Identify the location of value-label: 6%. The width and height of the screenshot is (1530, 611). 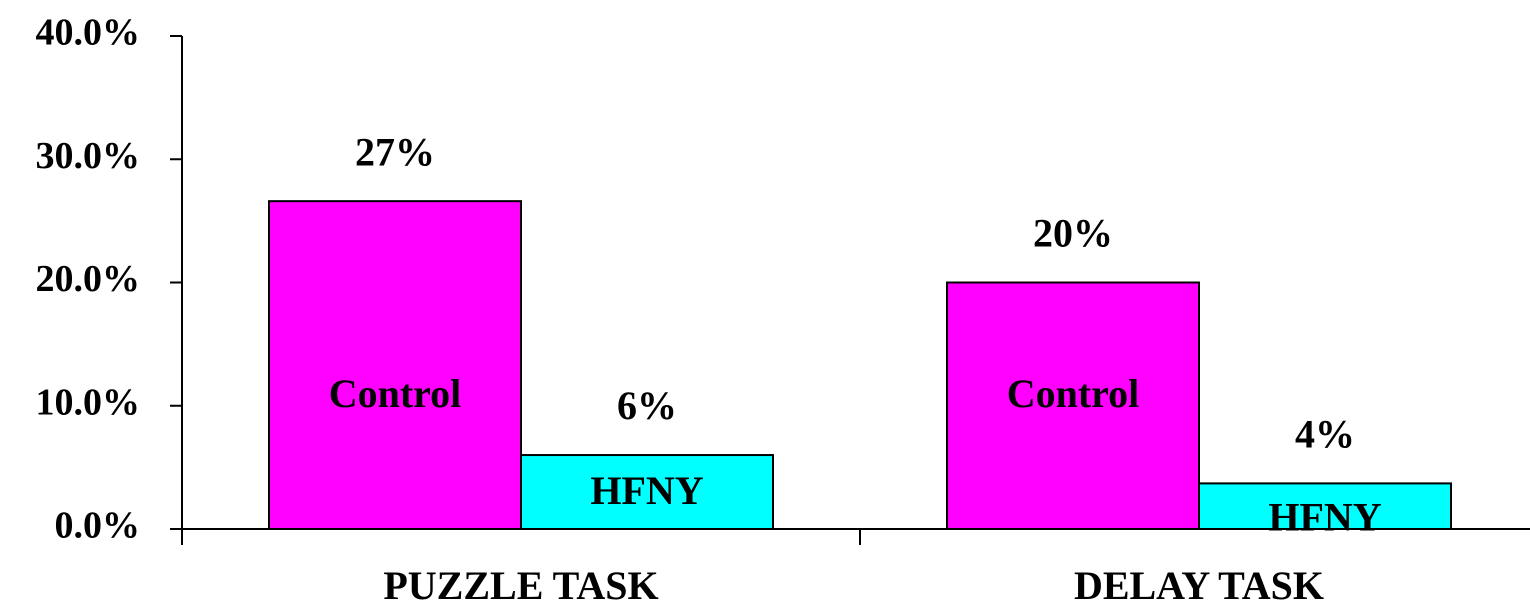
(647, 405).